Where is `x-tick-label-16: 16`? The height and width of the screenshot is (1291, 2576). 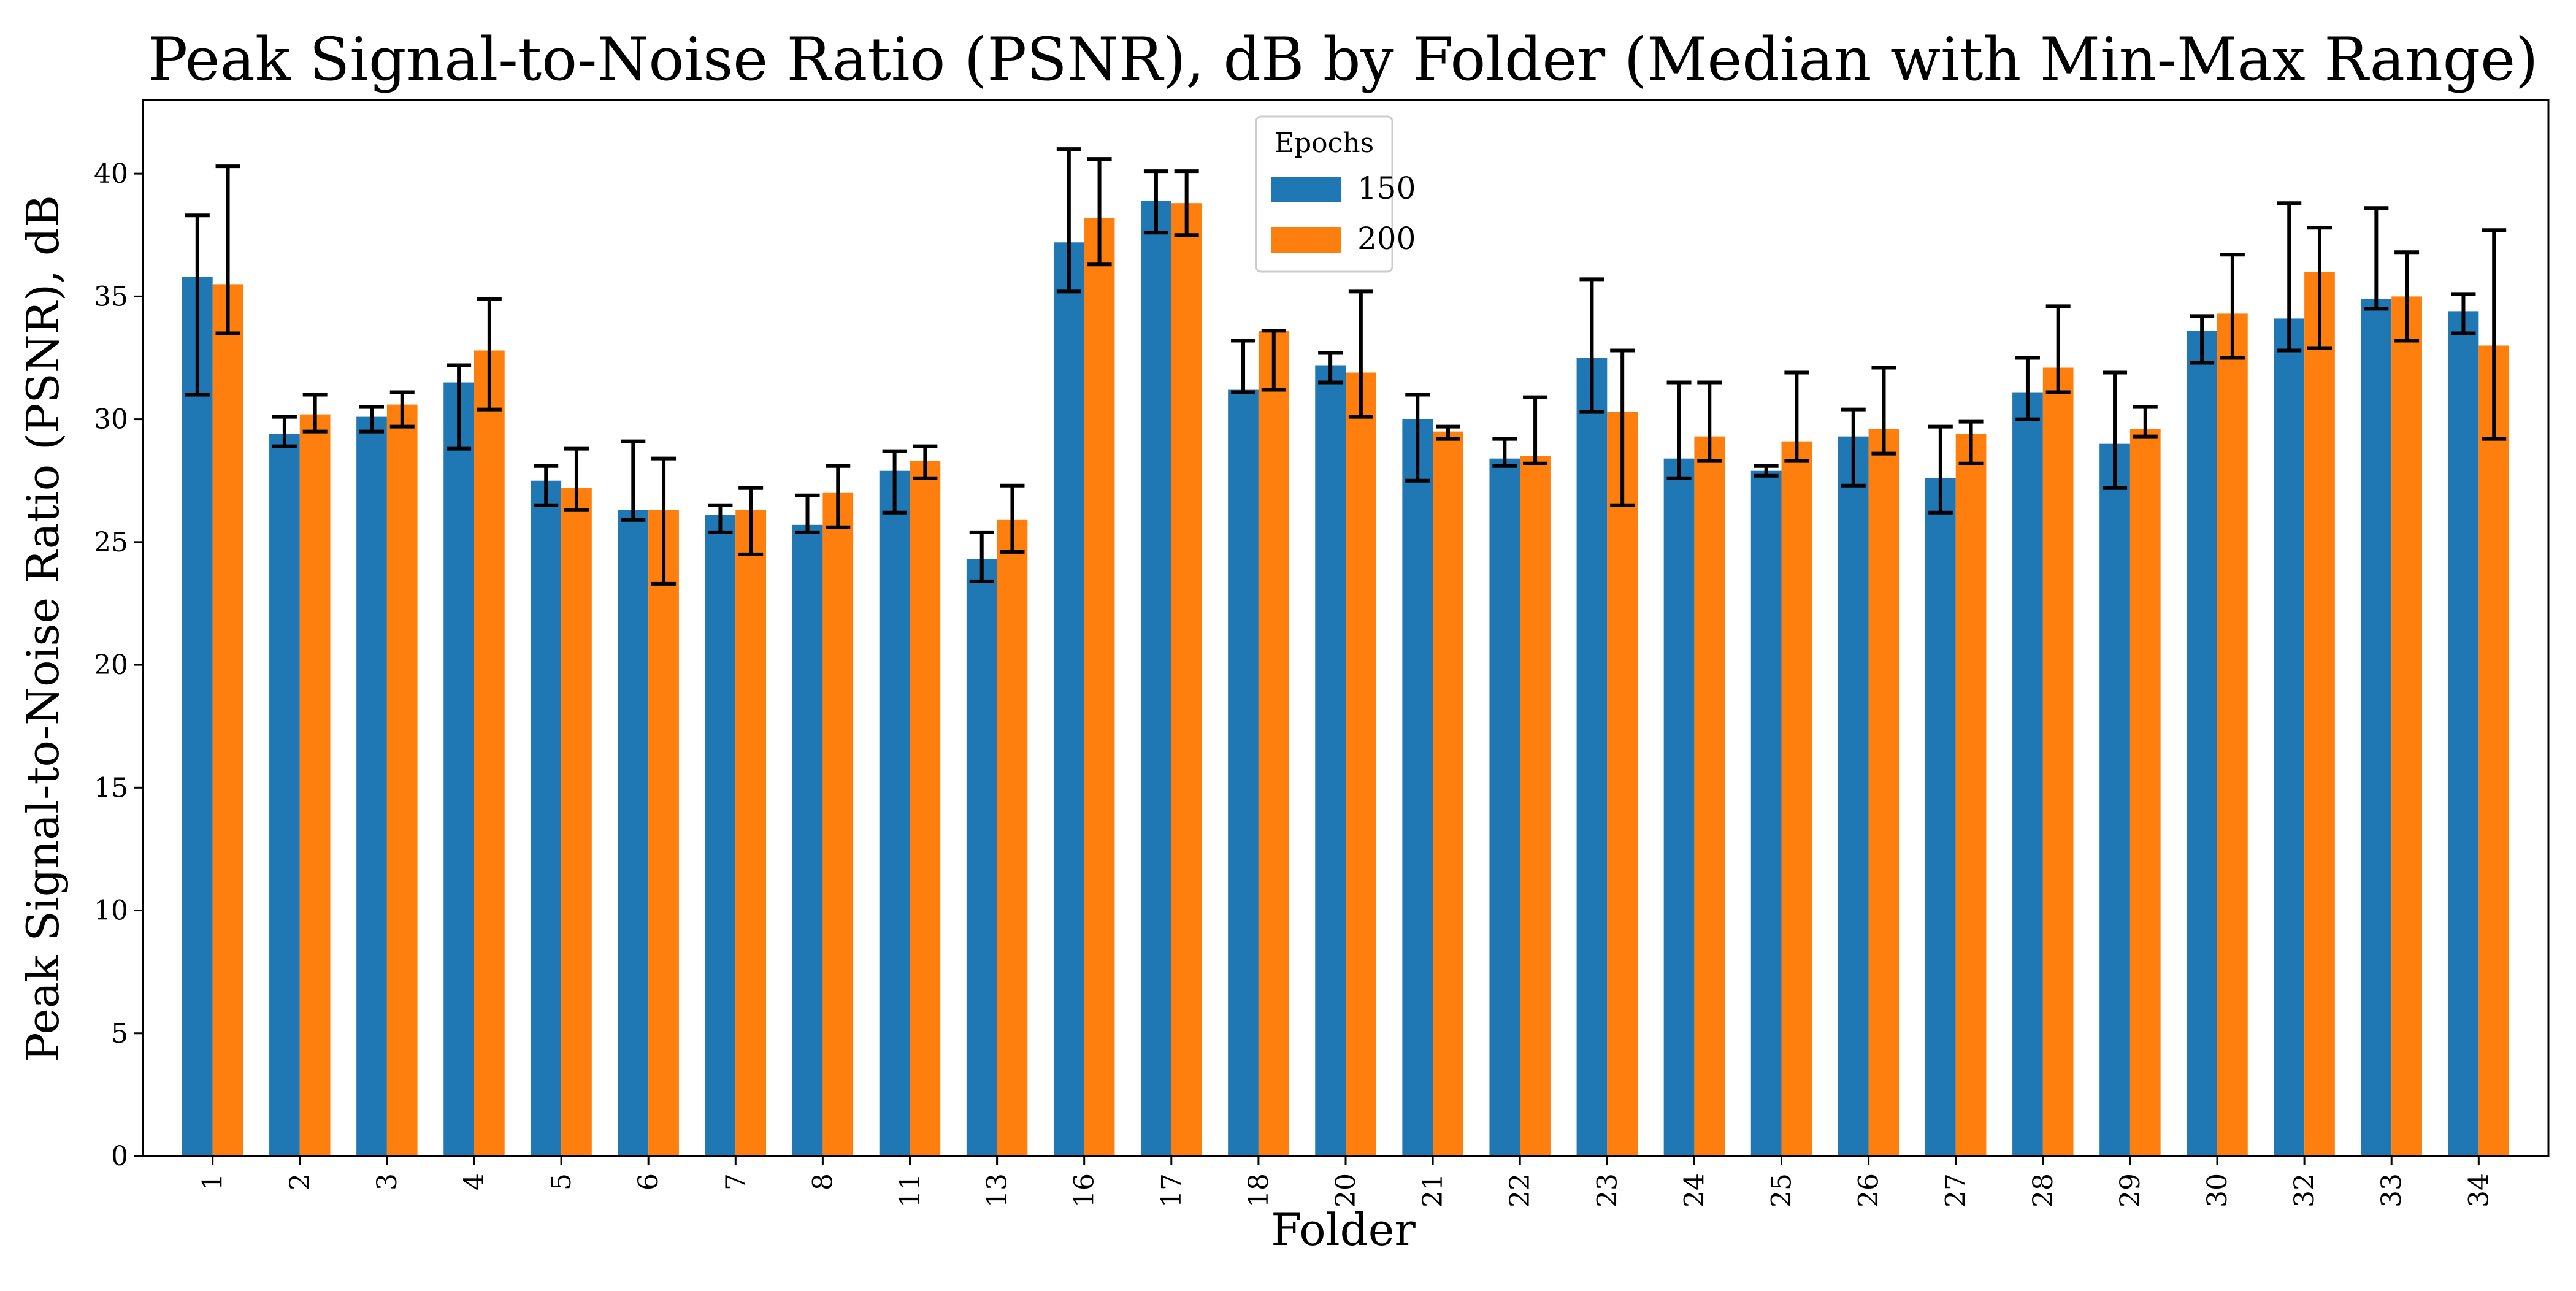
x-tick-label-16: 16 is located at coordinates (1084, 1190).